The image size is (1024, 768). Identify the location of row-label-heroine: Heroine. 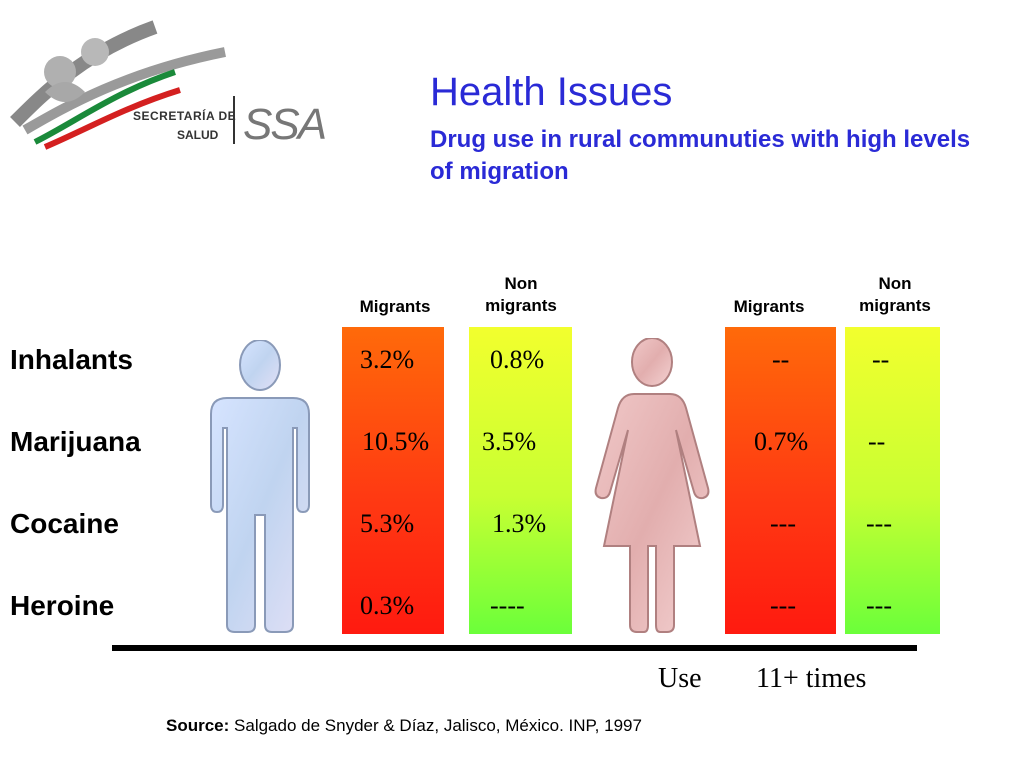
(62, 605).